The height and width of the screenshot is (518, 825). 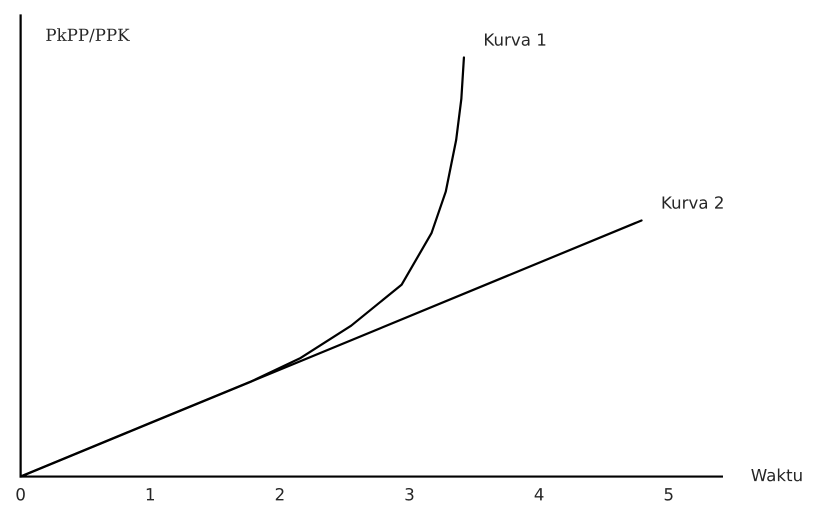 I want to click on x-tick-label: 3, so click(x=409, y=494).